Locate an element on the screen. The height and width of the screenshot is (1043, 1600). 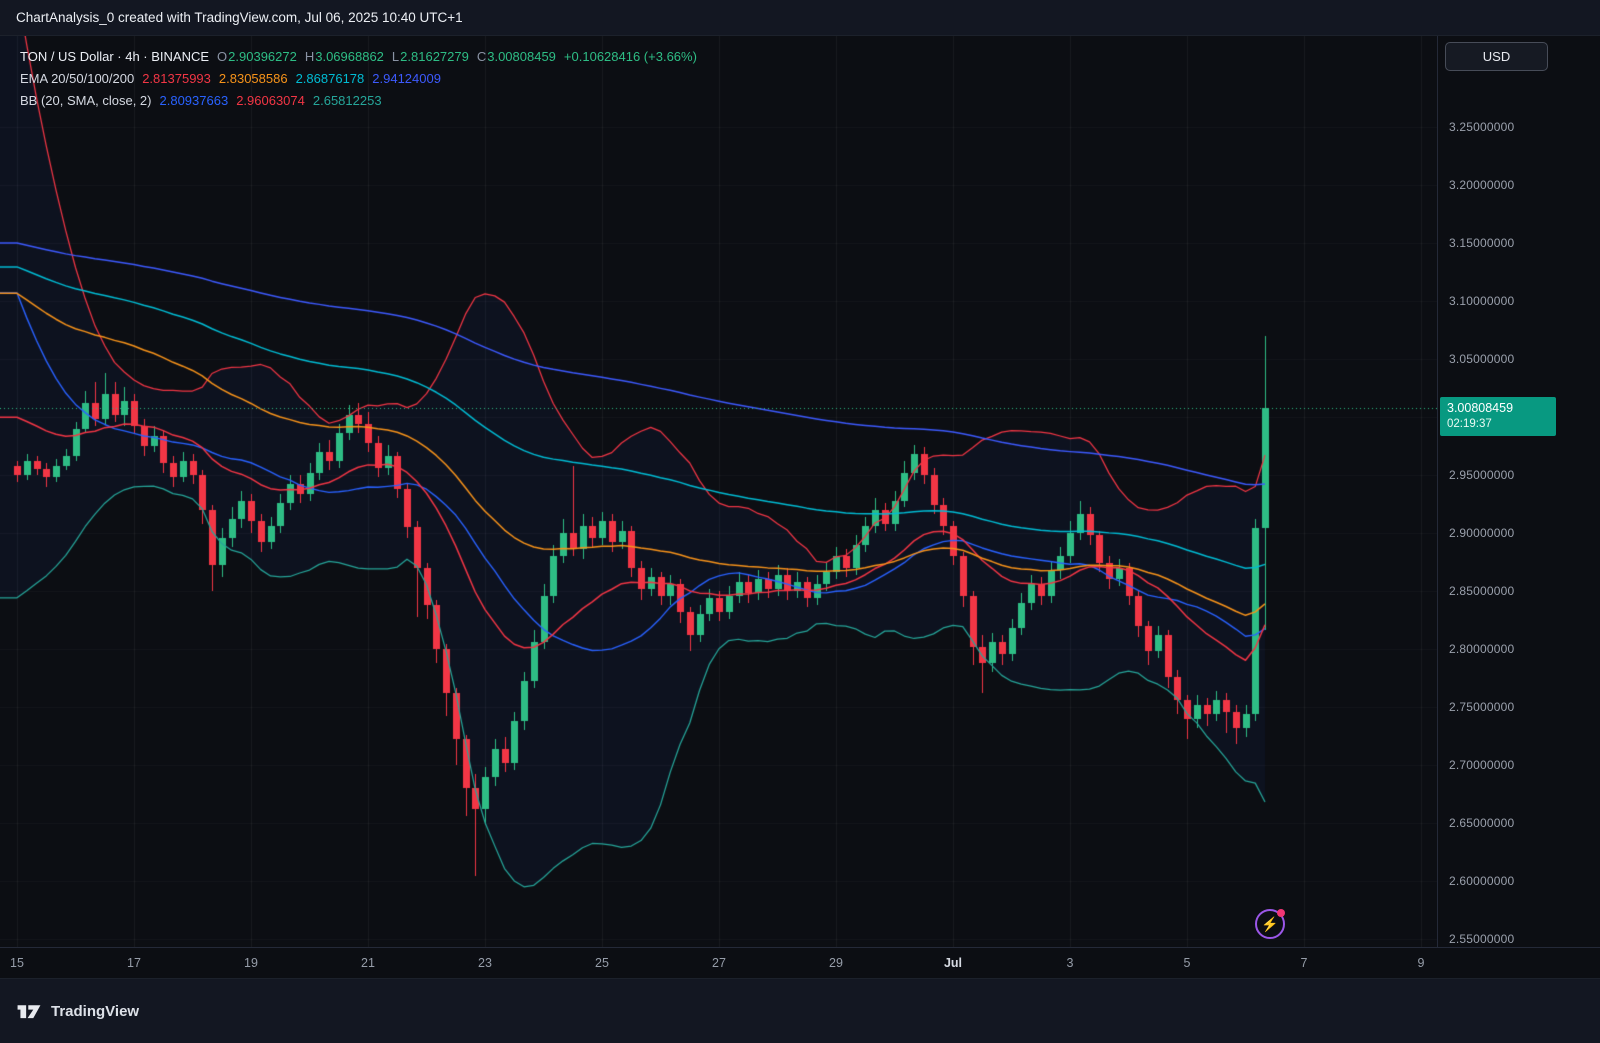
brand-name: TradingView is located at coordinates (95, 1011).